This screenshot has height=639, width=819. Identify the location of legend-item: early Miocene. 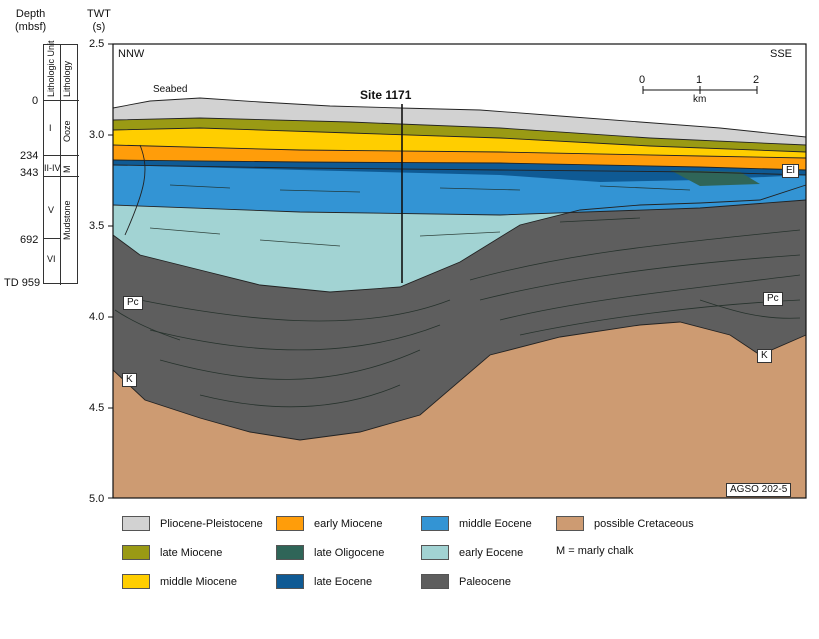
(329, 523).